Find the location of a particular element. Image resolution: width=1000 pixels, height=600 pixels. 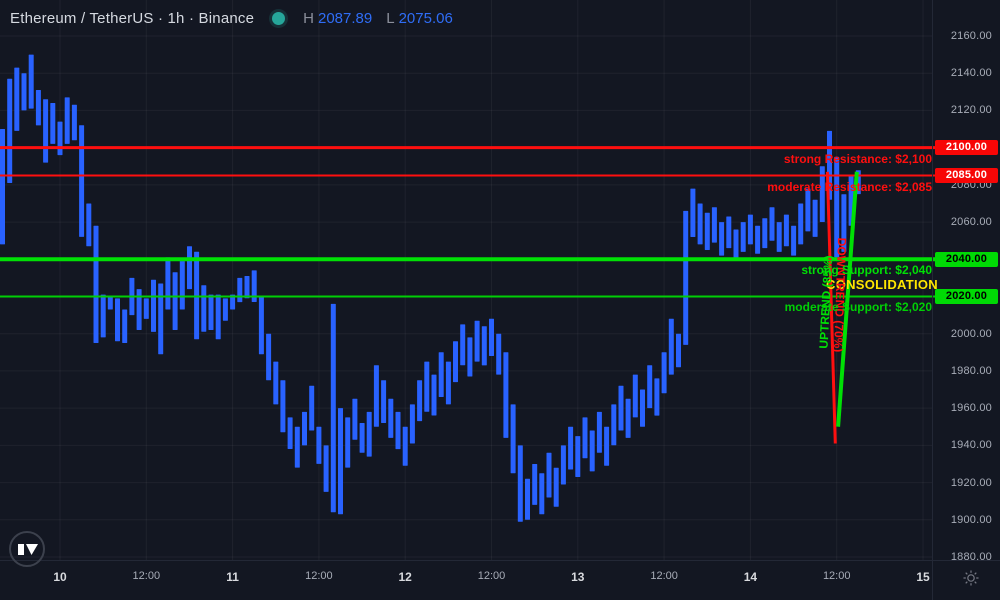

time-tick-label: 13 is located at coordinates (578, 577).